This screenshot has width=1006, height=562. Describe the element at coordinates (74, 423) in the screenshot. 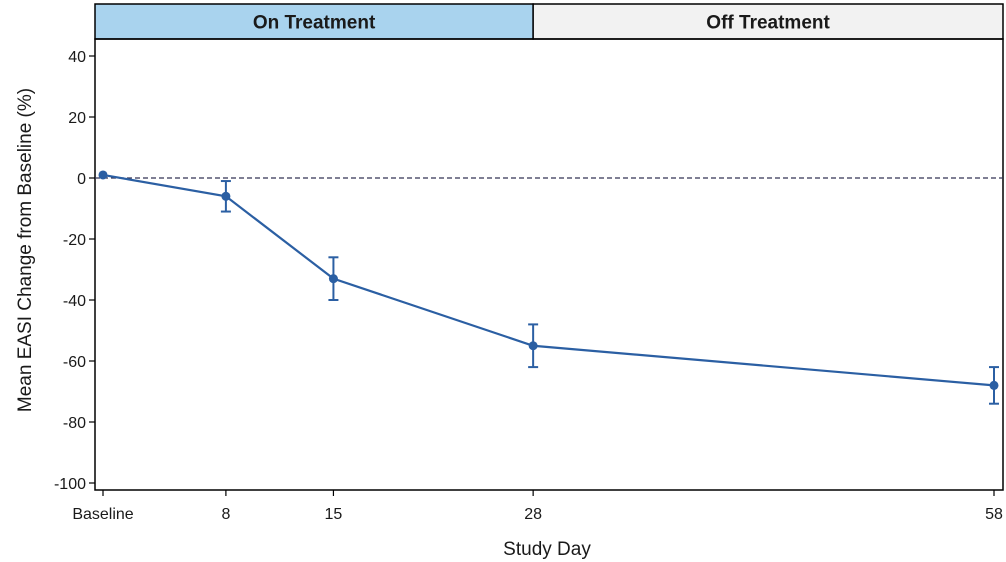

I see `y-tick-label: -80` at that location.